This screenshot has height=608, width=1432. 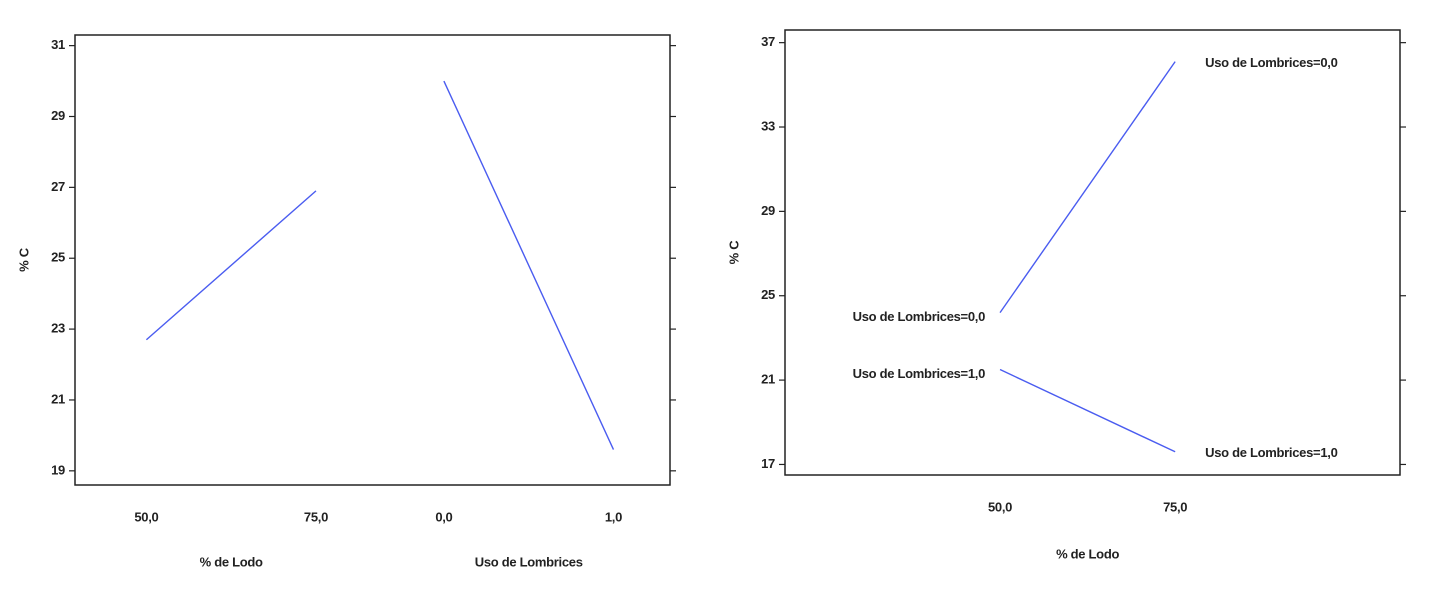 I want to click on y-tick-label: 27, so click(x=58, y=186).